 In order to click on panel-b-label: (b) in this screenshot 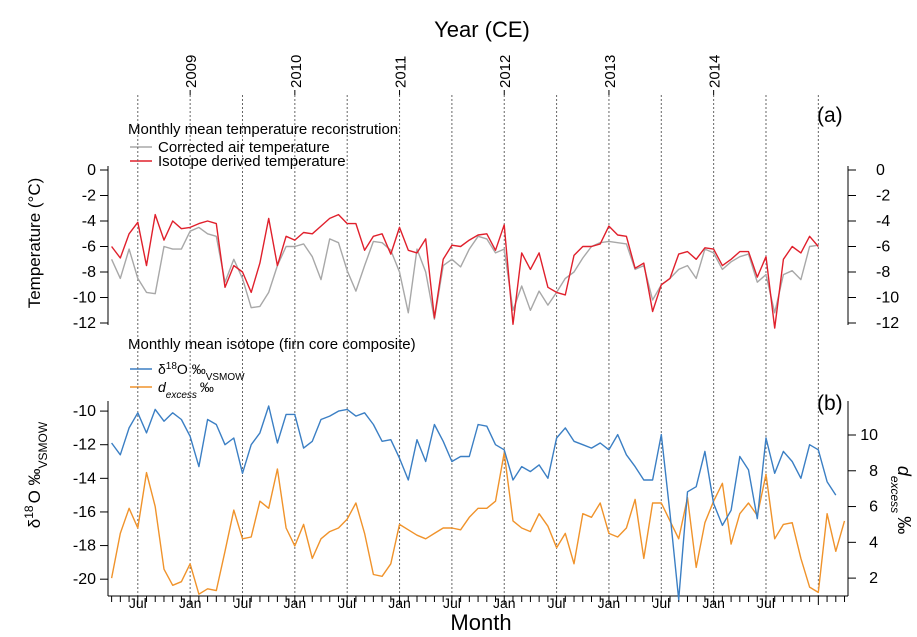, I will do `click(830, 403)`.